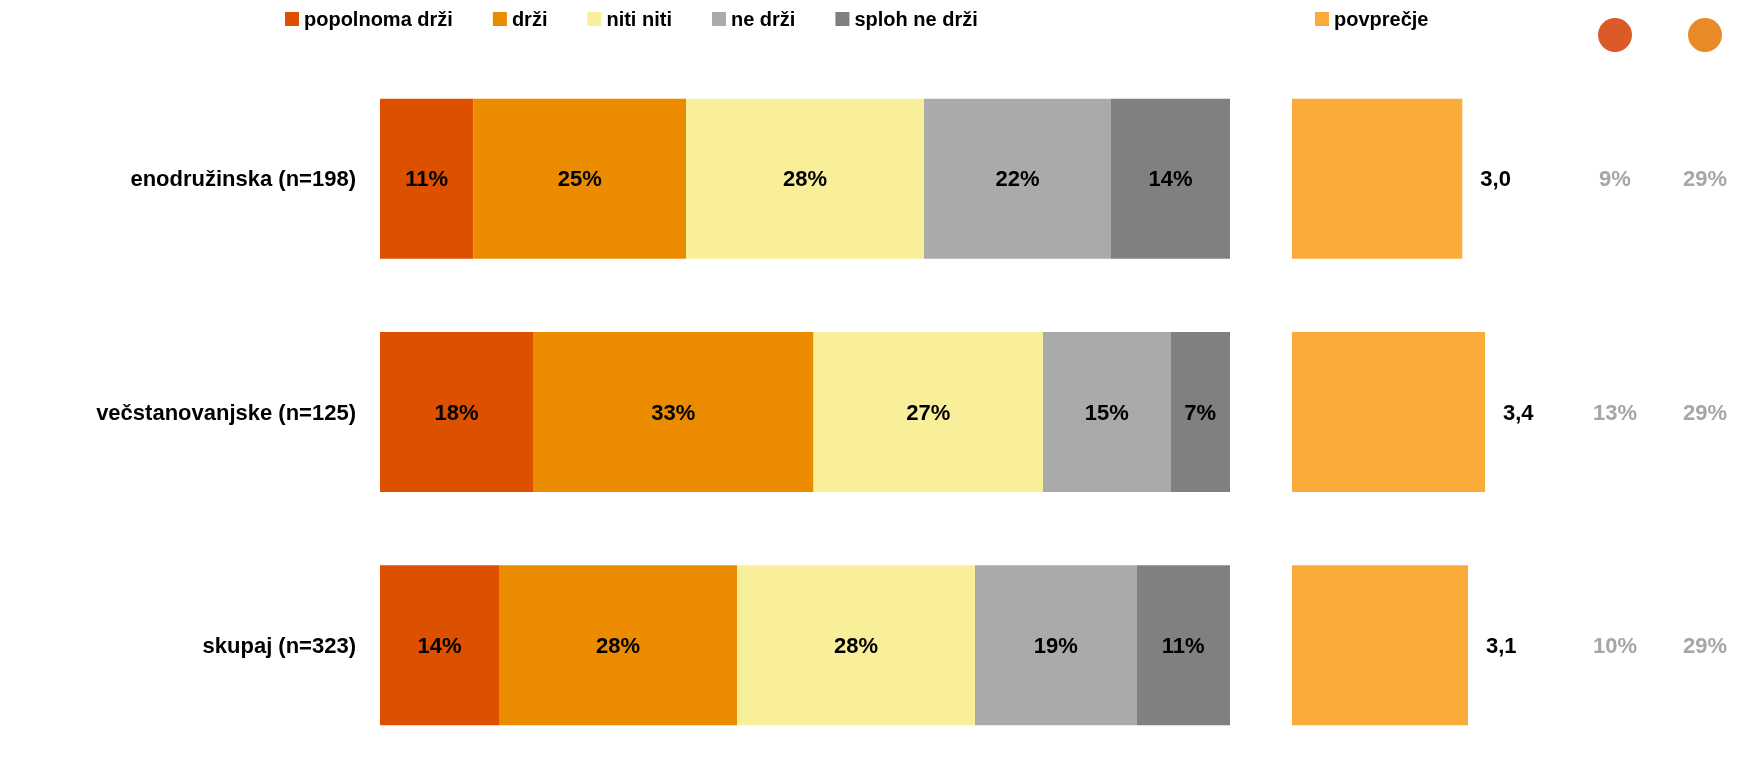  I want to click on data-label: 10%, so click(1615, 645).